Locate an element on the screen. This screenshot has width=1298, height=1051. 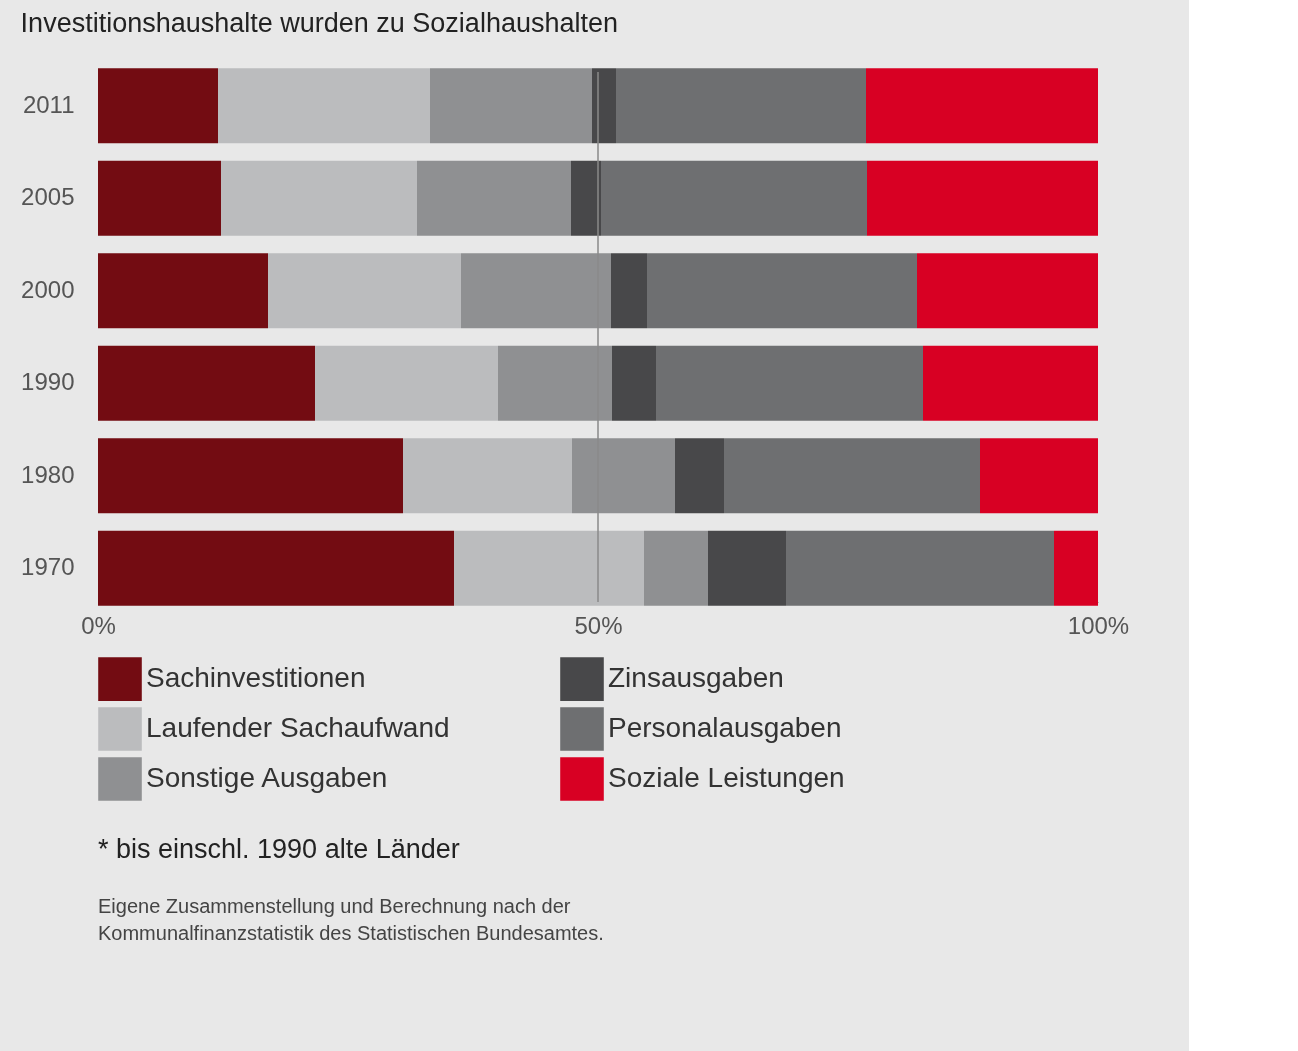
legend-label: Sonstige Ausgaben is located at coordinates (267, 777).